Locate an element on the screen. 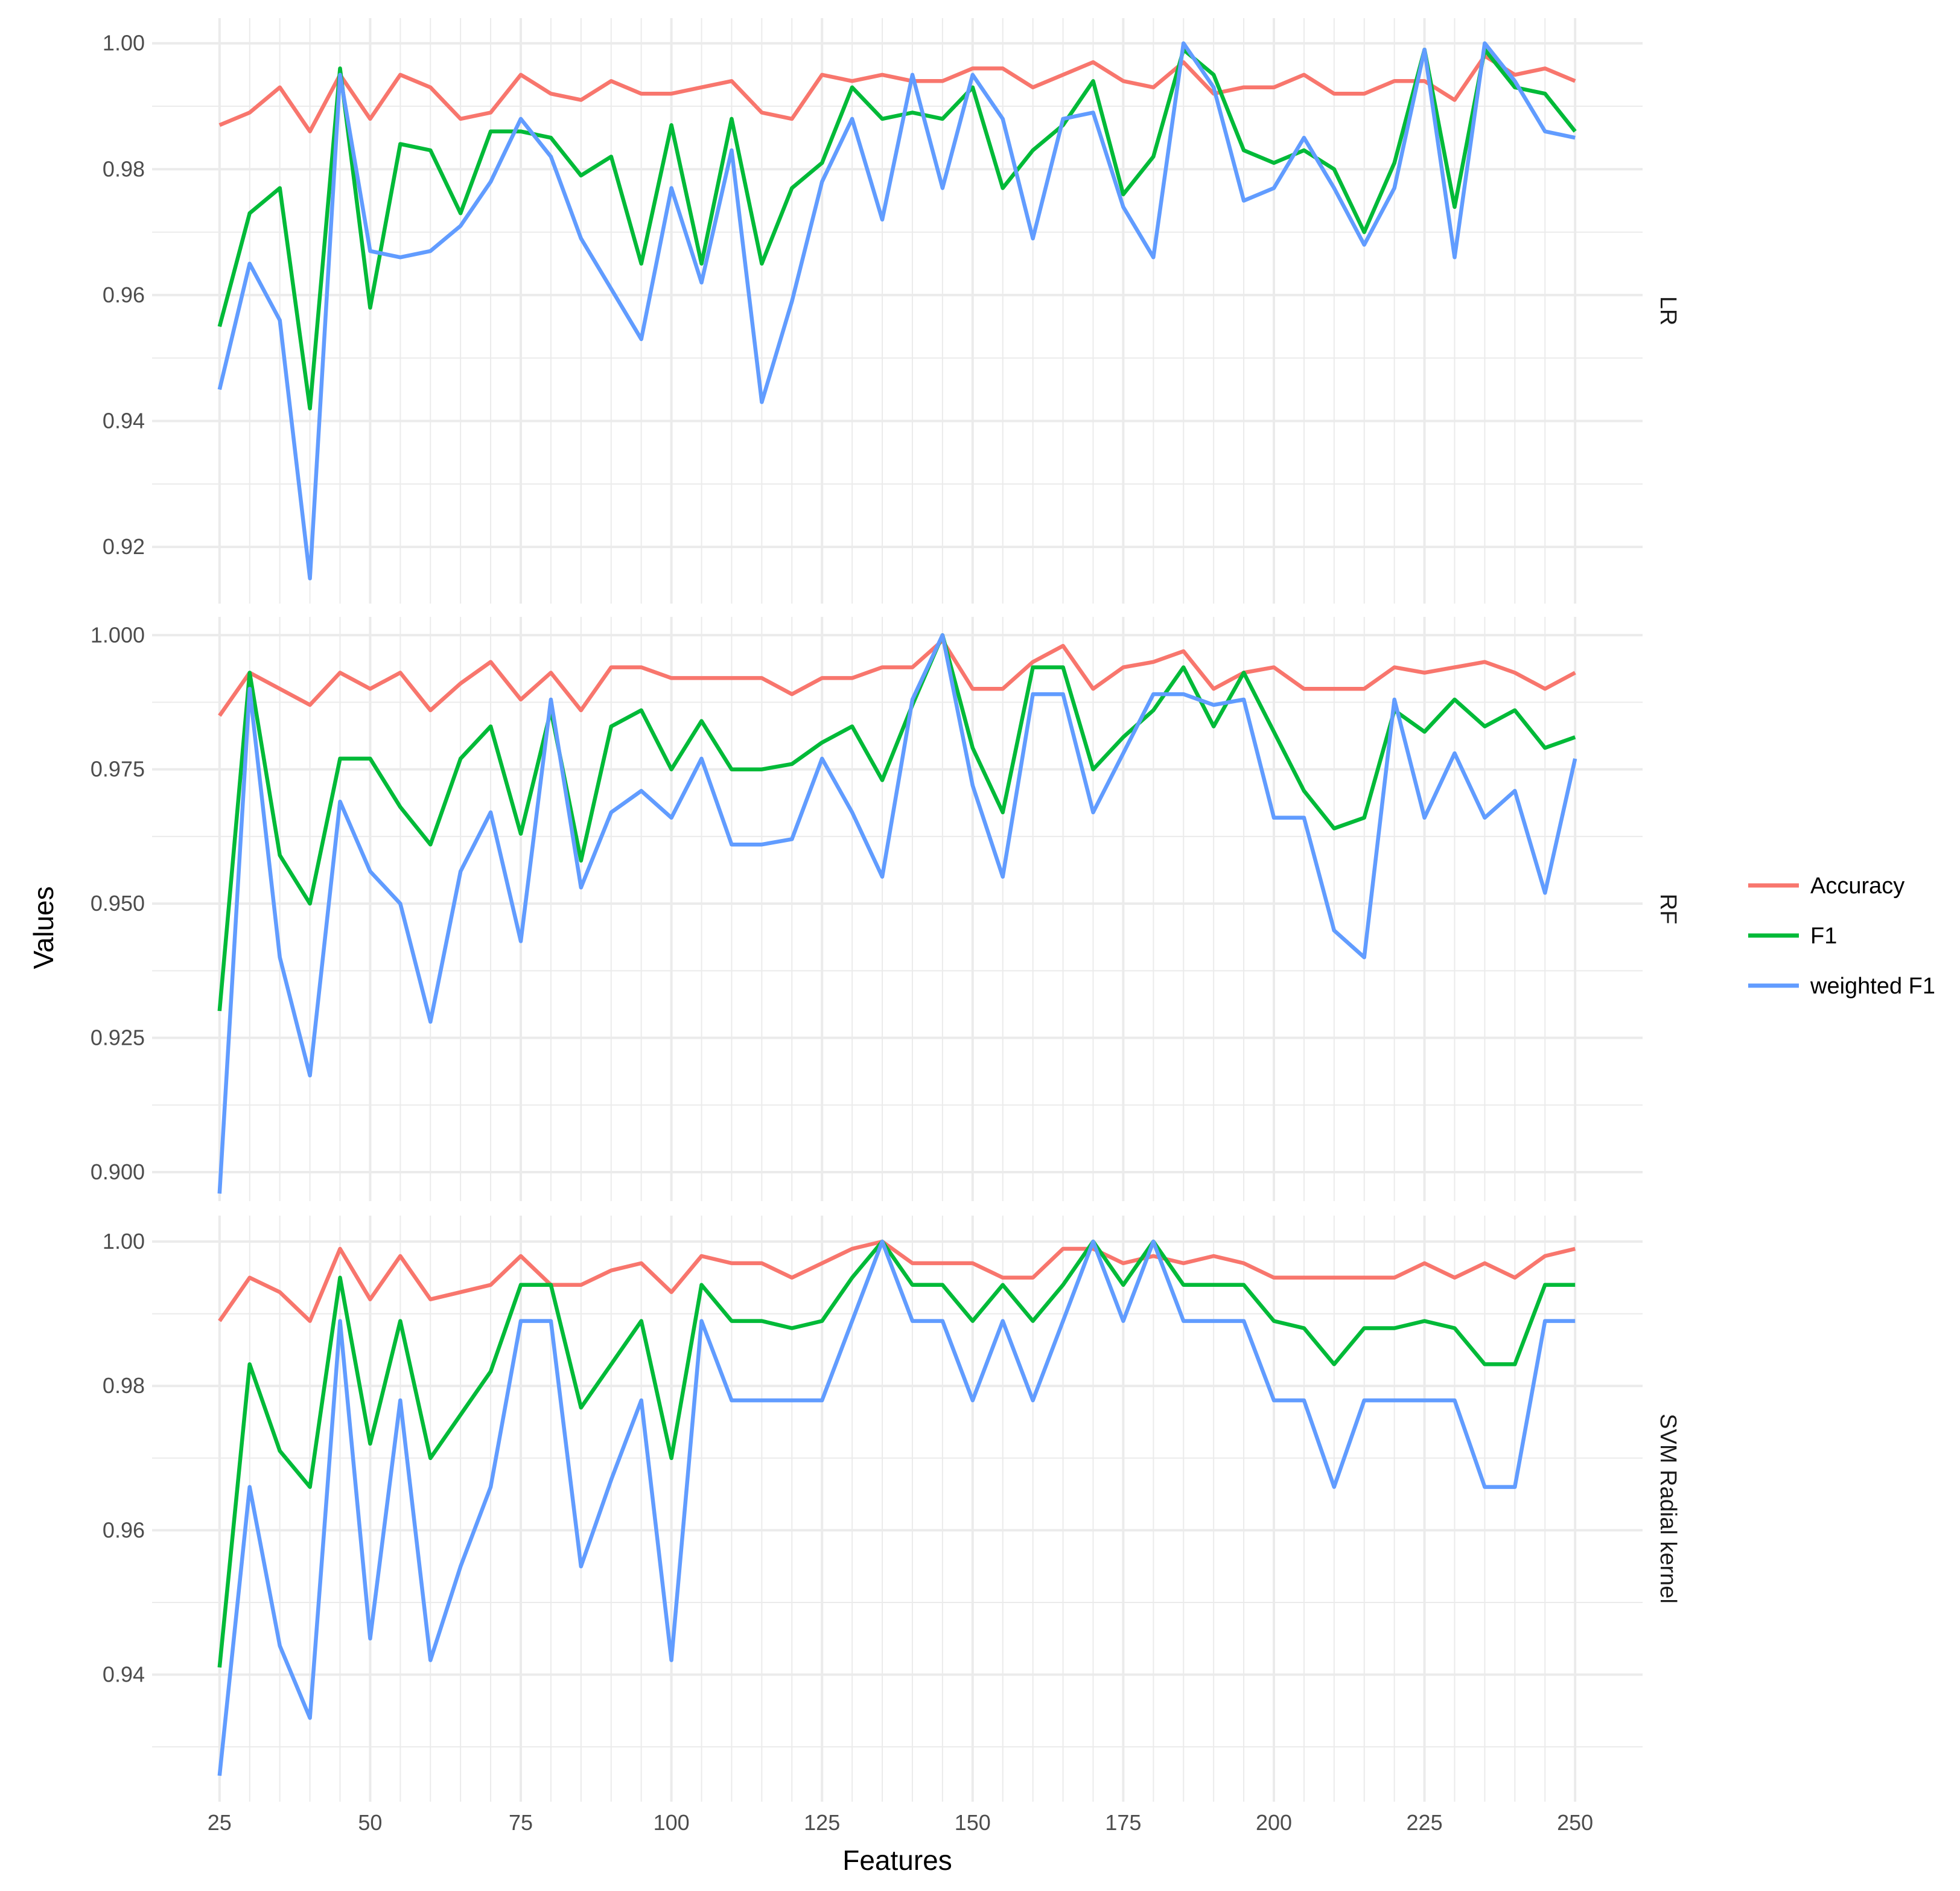  strip-label: SVM Radial kernel is located at coordinates (1668, 1509).